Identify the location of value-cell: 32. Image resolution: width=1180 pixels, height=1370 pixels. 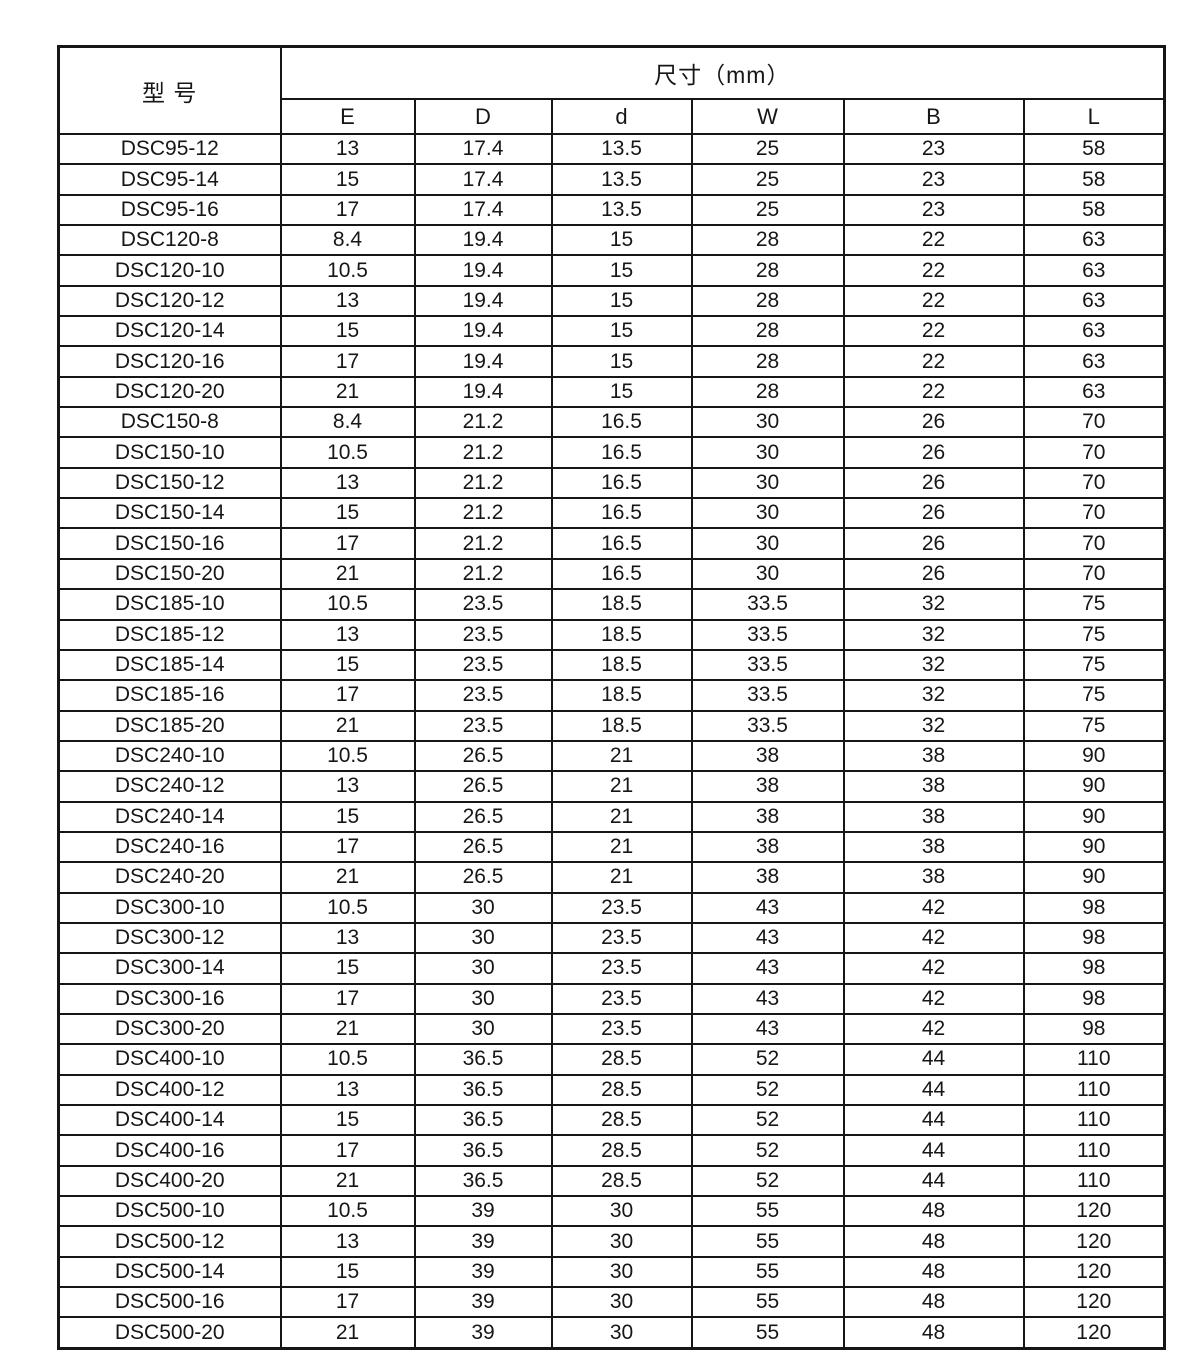
(933, 604).